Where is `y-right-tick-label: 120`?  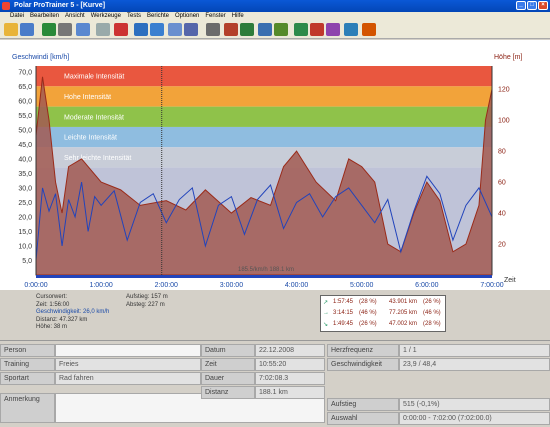
y-right-tick-label: 120 is located at coordinates (504, 90).